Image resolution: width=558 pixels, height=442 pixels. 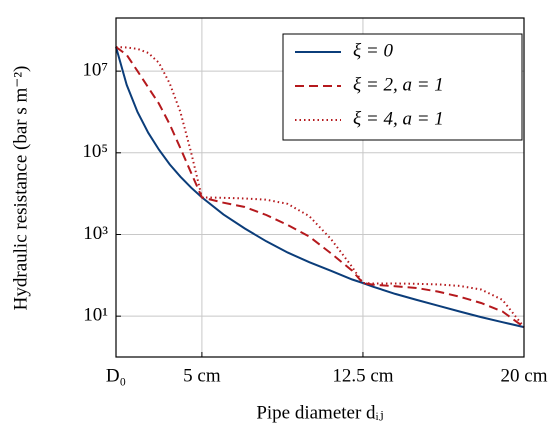 What do you see at coordinates (95, 233) in the screenshot?
I see `y-tick-label: 10³` at bounding box center [95, 233].